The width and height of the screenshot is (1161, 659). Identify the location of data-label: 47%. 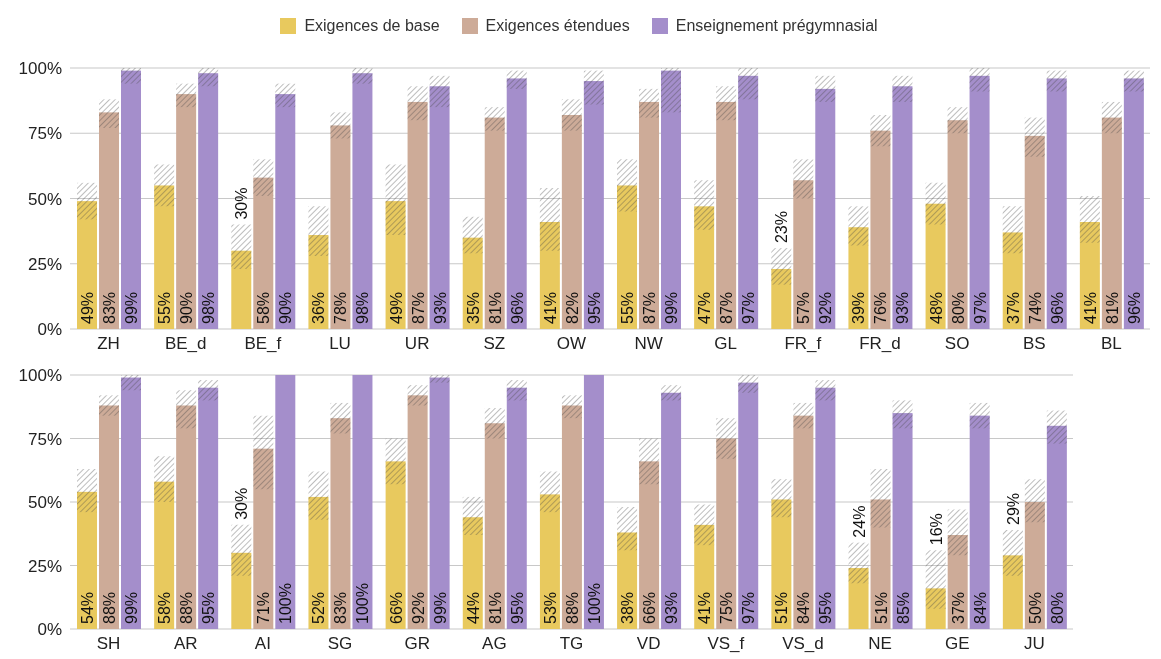
(705, 307).